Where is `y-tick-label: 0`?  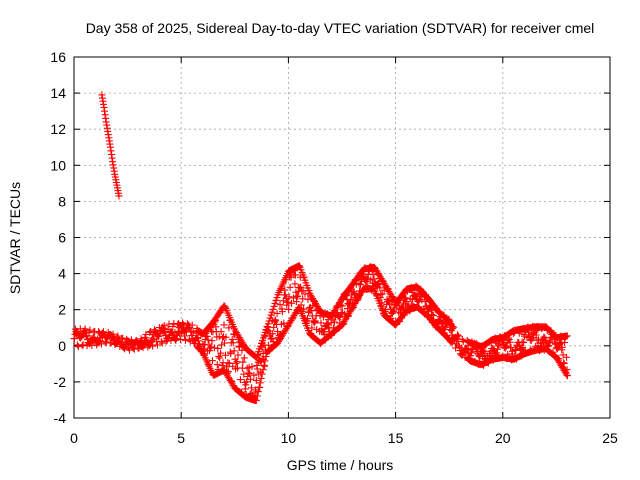 y-tick-label: 0 is located at coordinates (62, 346).